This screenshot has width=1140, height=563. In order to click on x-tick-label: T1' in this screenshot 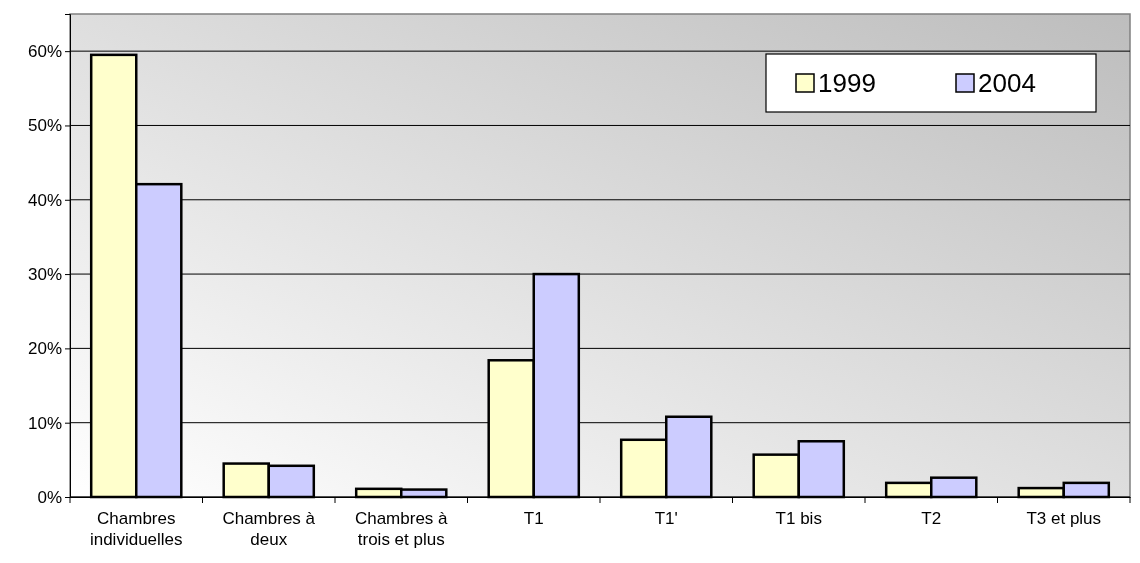, I will do `click(666, 518)`.